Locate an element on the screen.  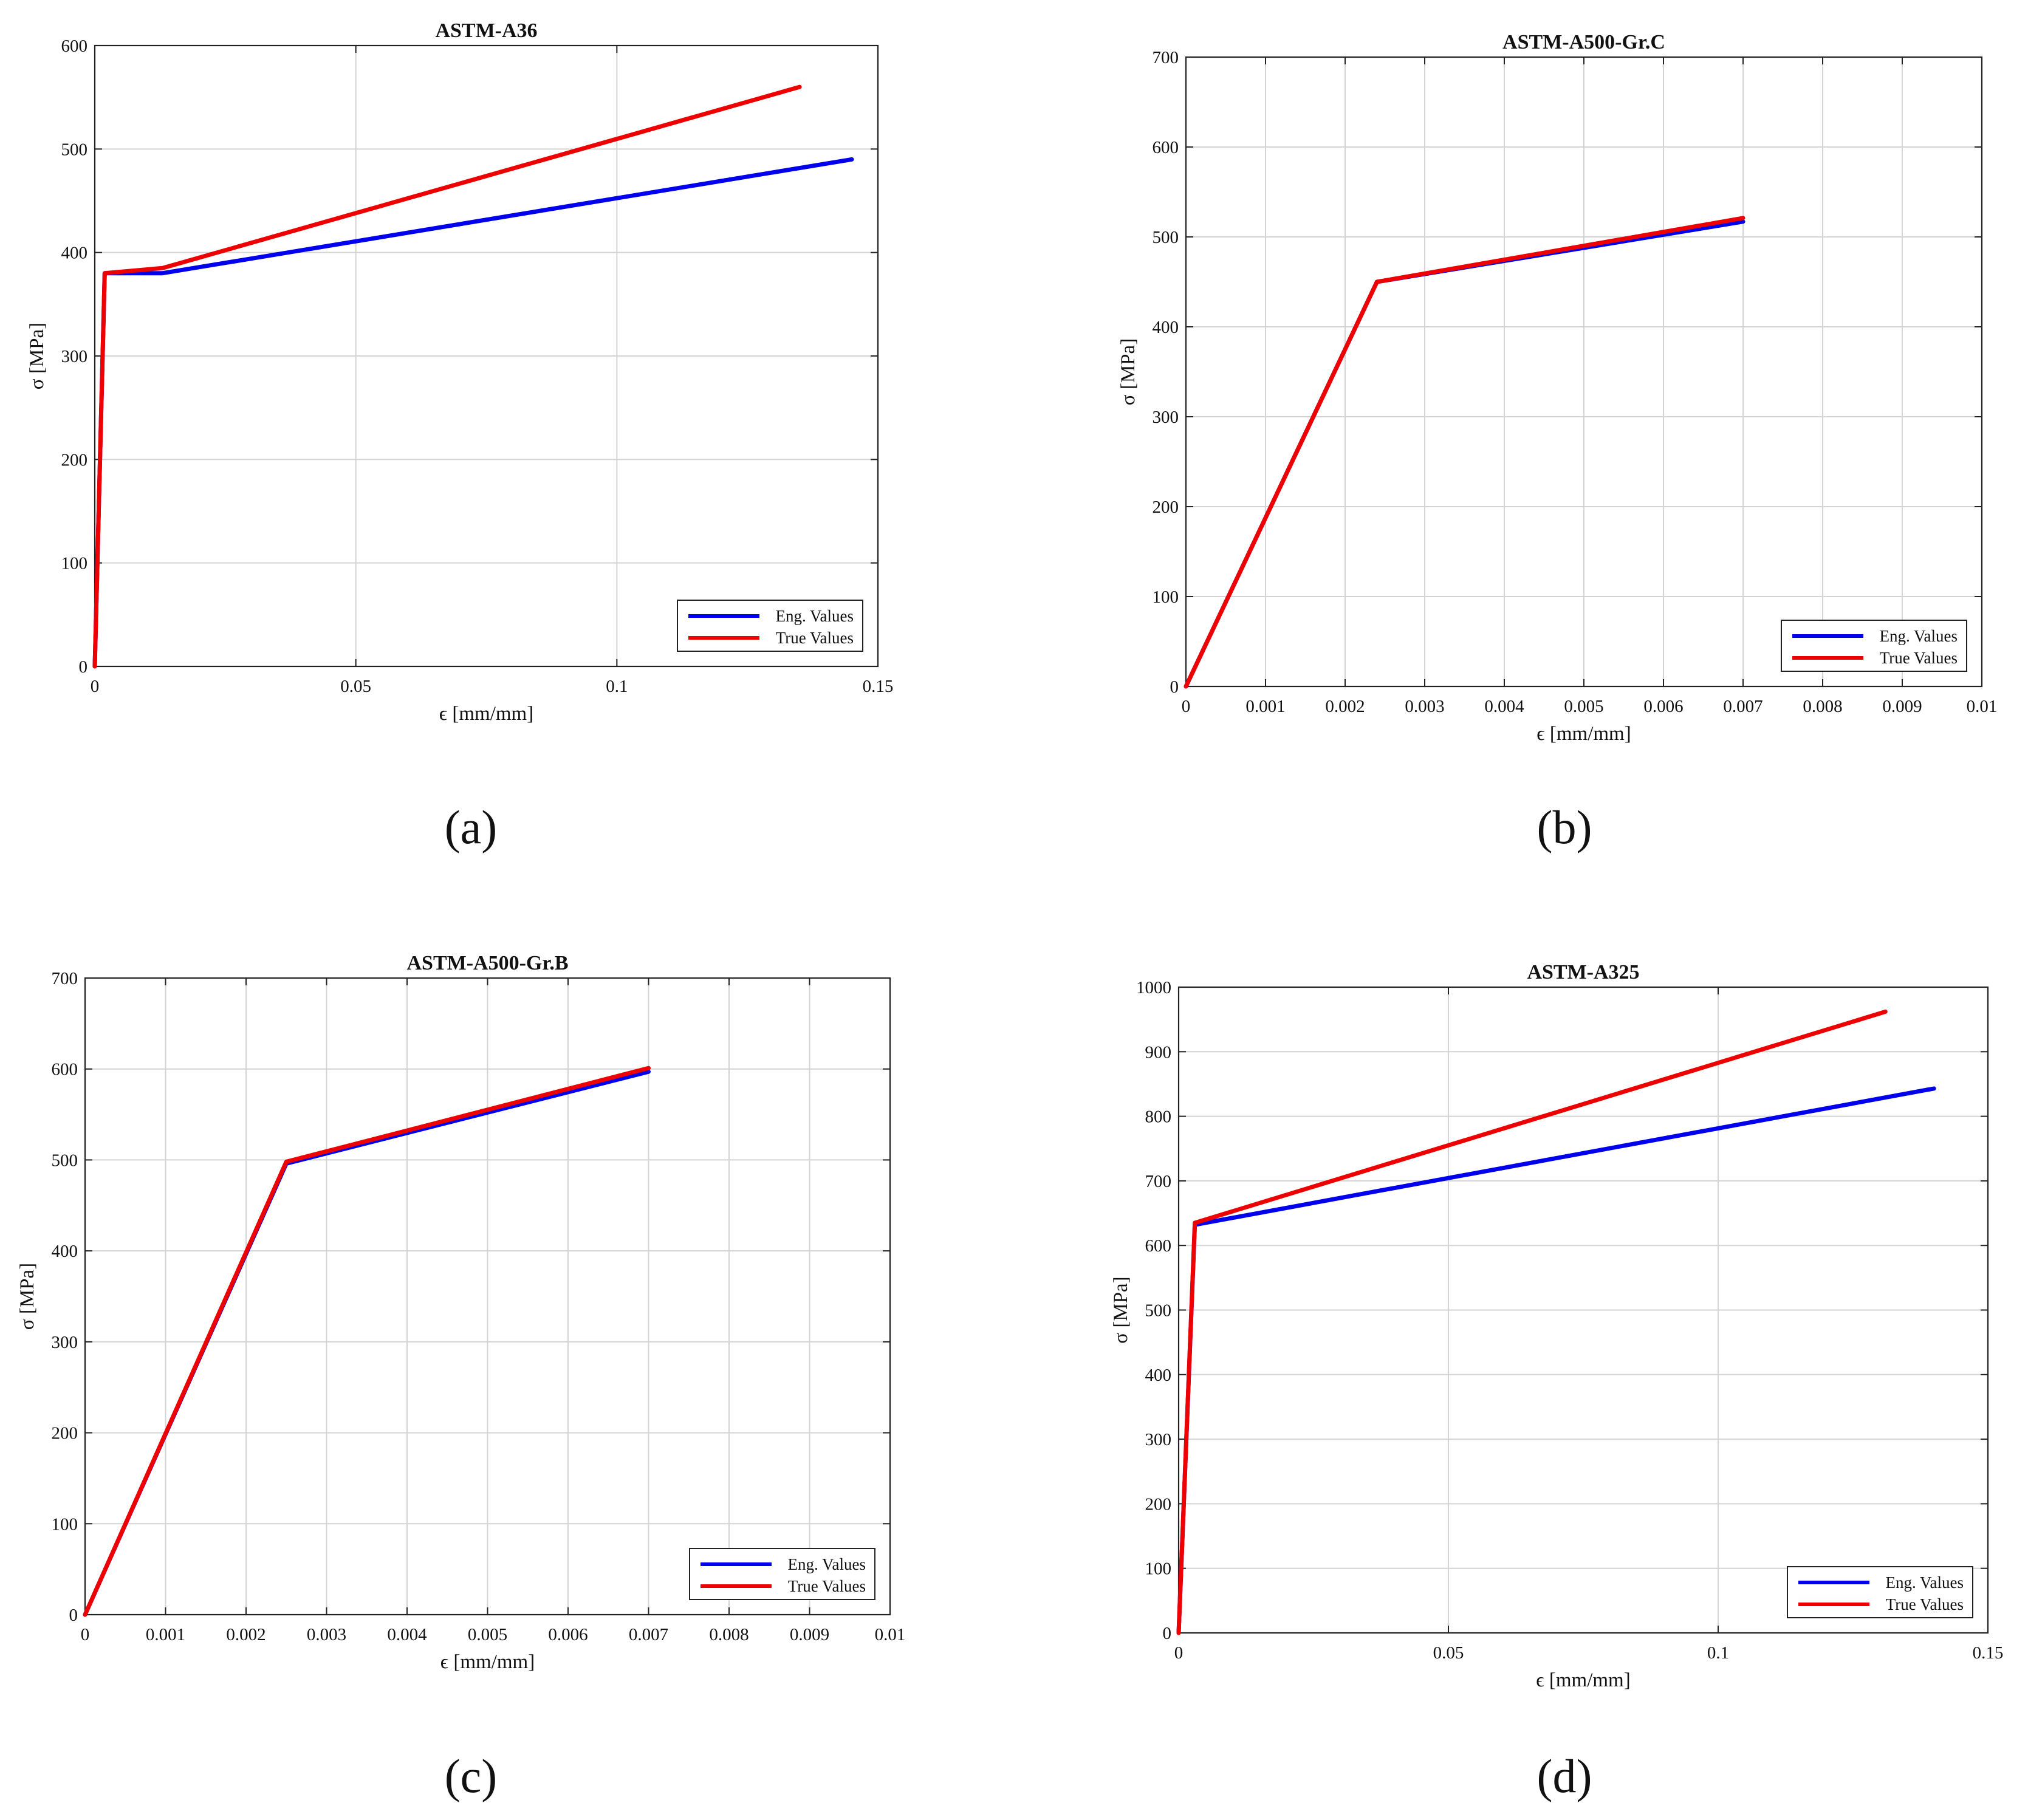
chart-title: ASTM-A500-Gr.B is located at coordinates (487, 963).